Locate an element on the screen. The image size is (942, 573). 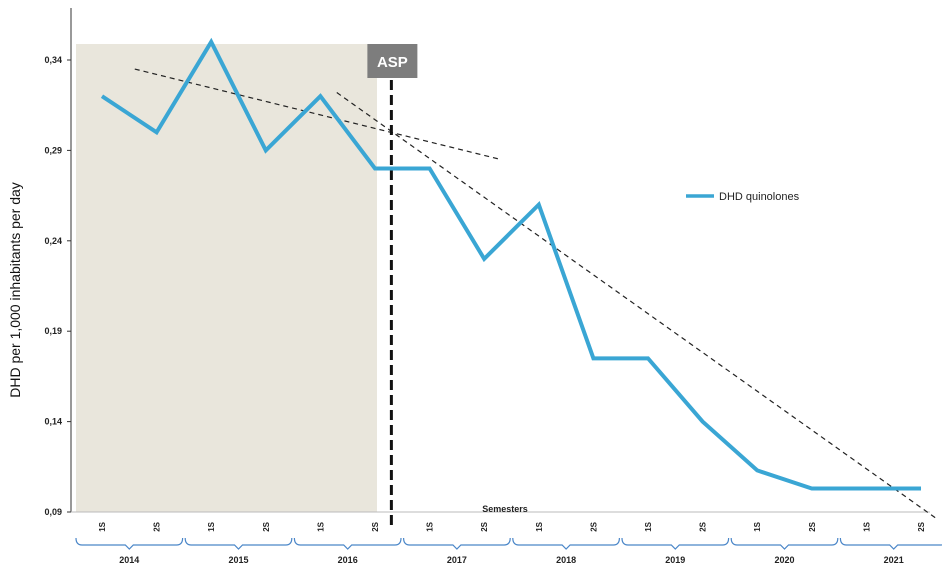
year-label: 2017 is located at coordinates (457, 560).